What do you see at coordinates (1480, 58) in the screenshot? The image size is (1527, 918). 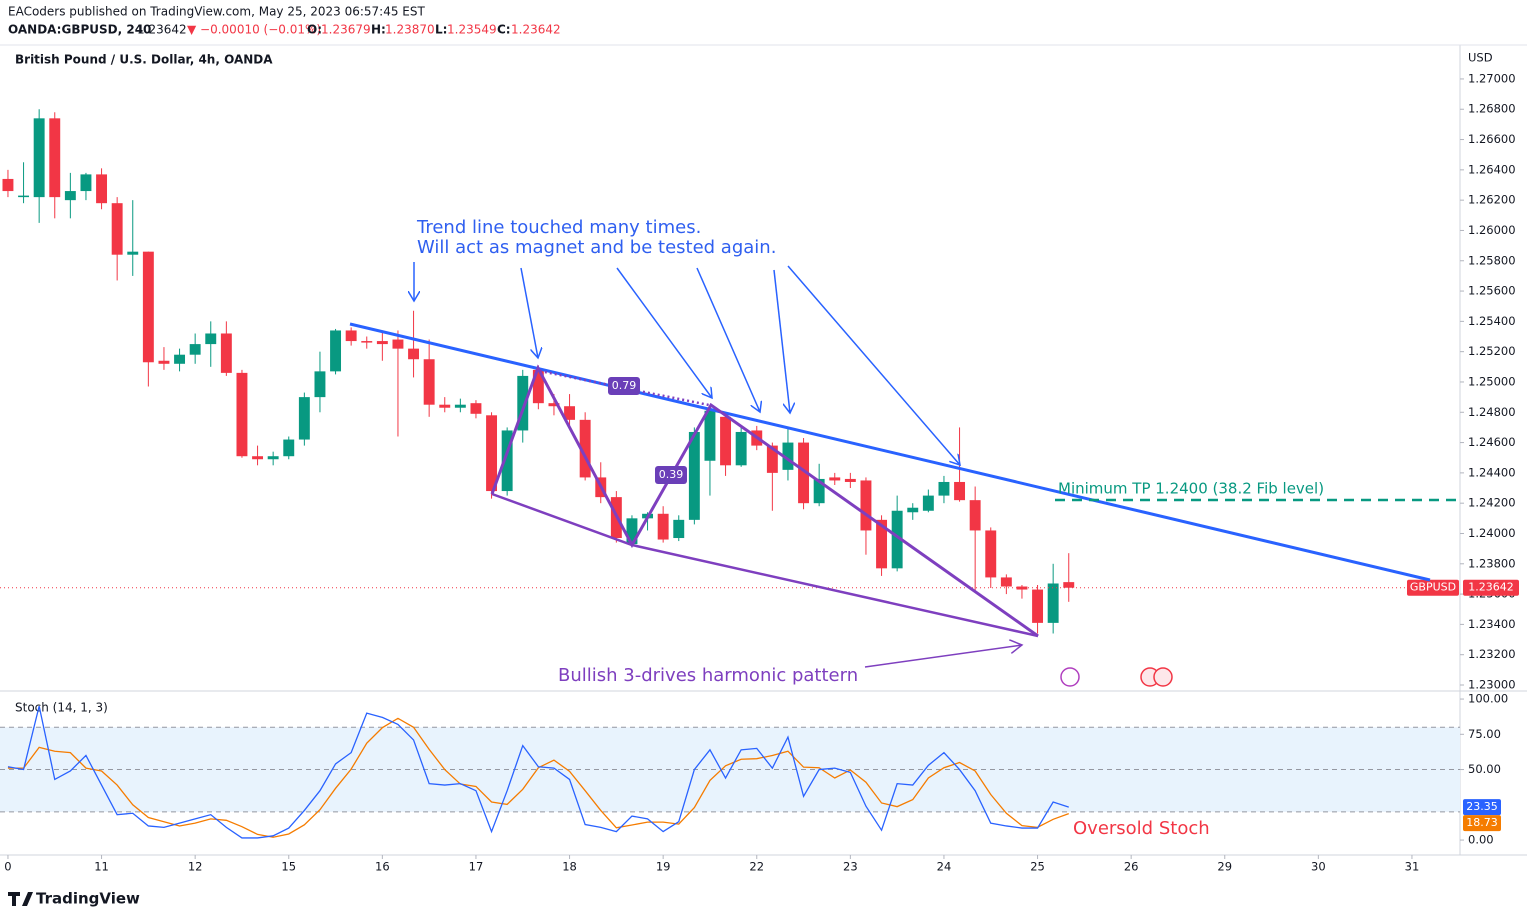 I see `currency: USD` at bounding box center [1480, 58].